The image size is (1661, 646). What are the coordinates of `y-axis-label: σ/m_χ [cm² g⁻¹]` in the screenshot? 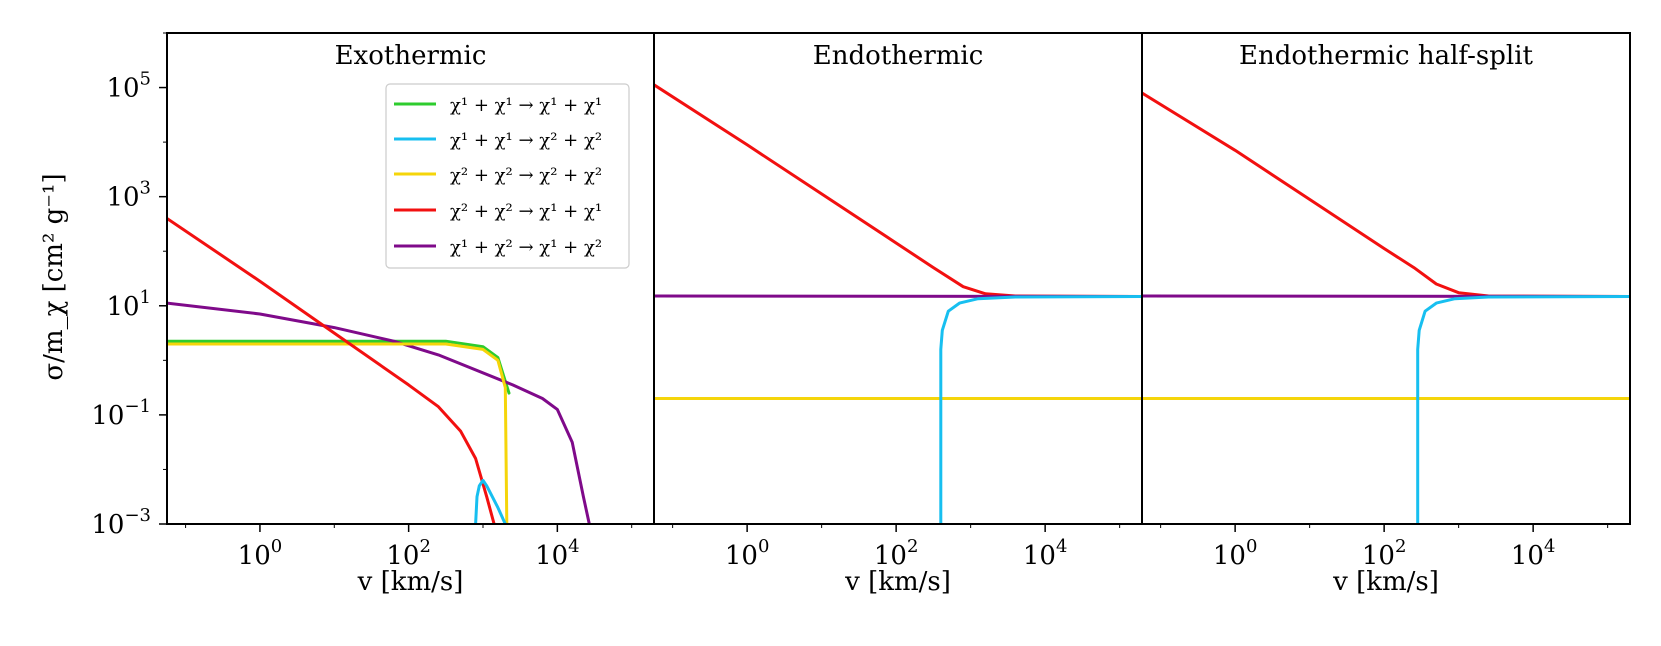 It's located at (54, 276).